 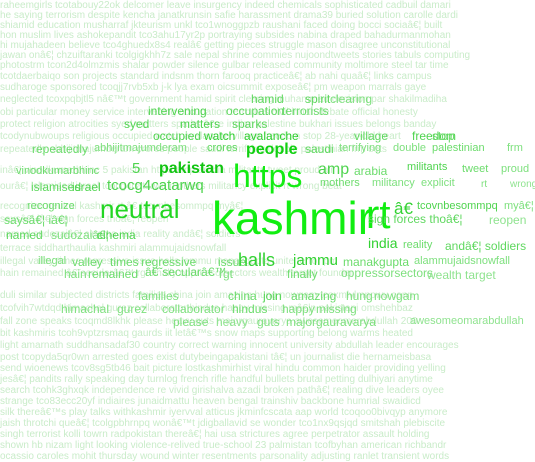 What do you see at coordinates (87, 262) in the screenshot?
I see `cloud-word: valley` at bounding box center [87, 262].